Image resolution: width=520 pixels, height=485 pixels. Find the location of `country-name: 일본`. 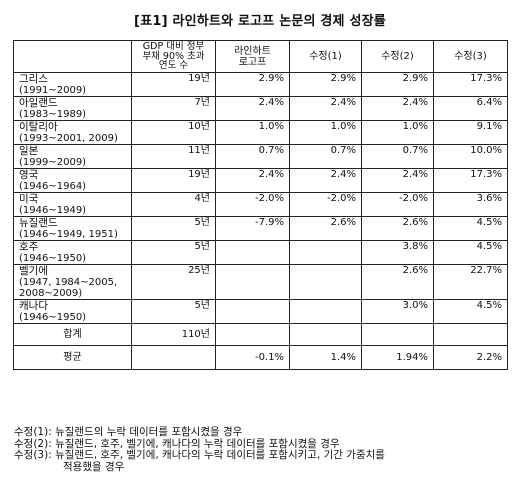

country-name: 일본 is located at coordinates (29, 150).